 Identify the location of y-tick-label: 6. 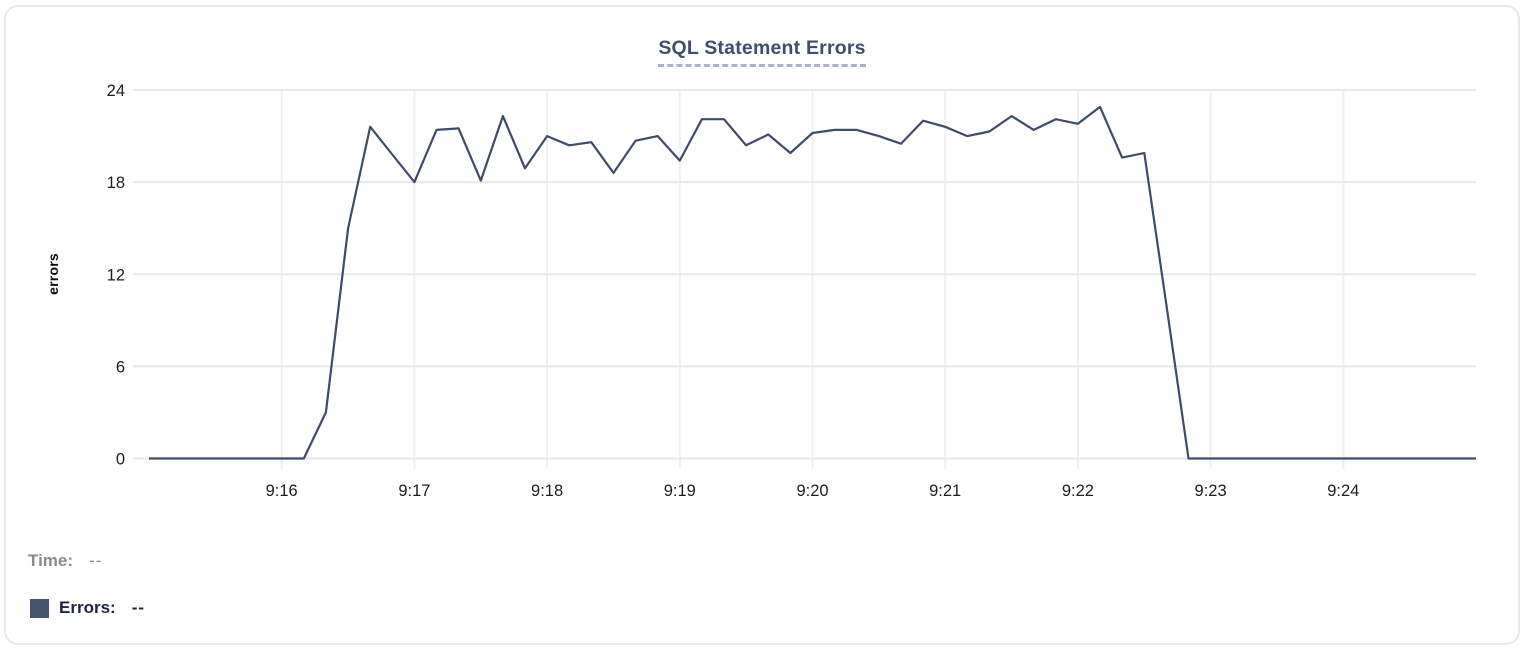
(120, 367).